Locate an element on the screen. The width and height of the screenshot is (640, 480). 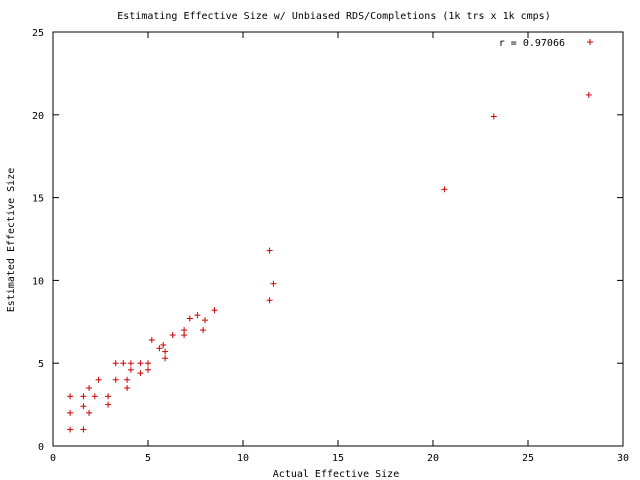
y-tick-label: 15 is located at coordinates (38, 199).